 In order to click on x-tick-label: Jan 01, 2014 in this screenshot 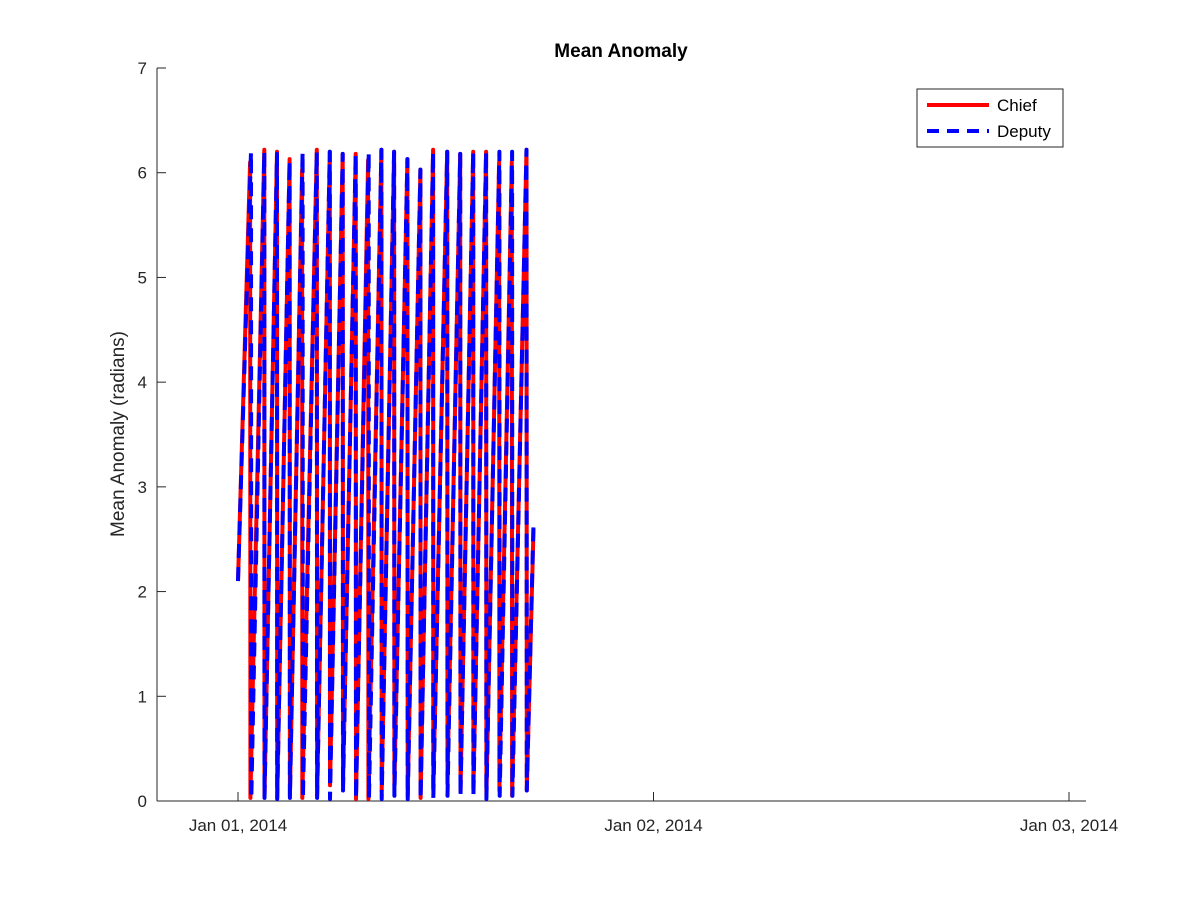, I will do `click(238, 825)`.